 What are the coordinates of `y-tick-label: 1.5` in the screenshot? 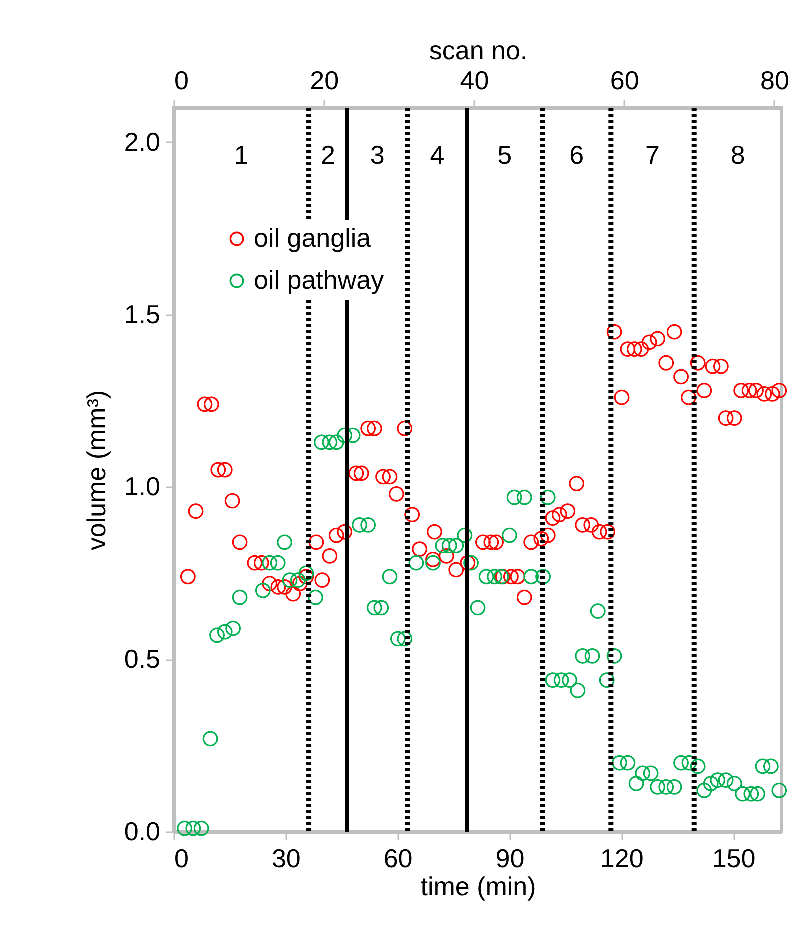 It's located at (142, 314).